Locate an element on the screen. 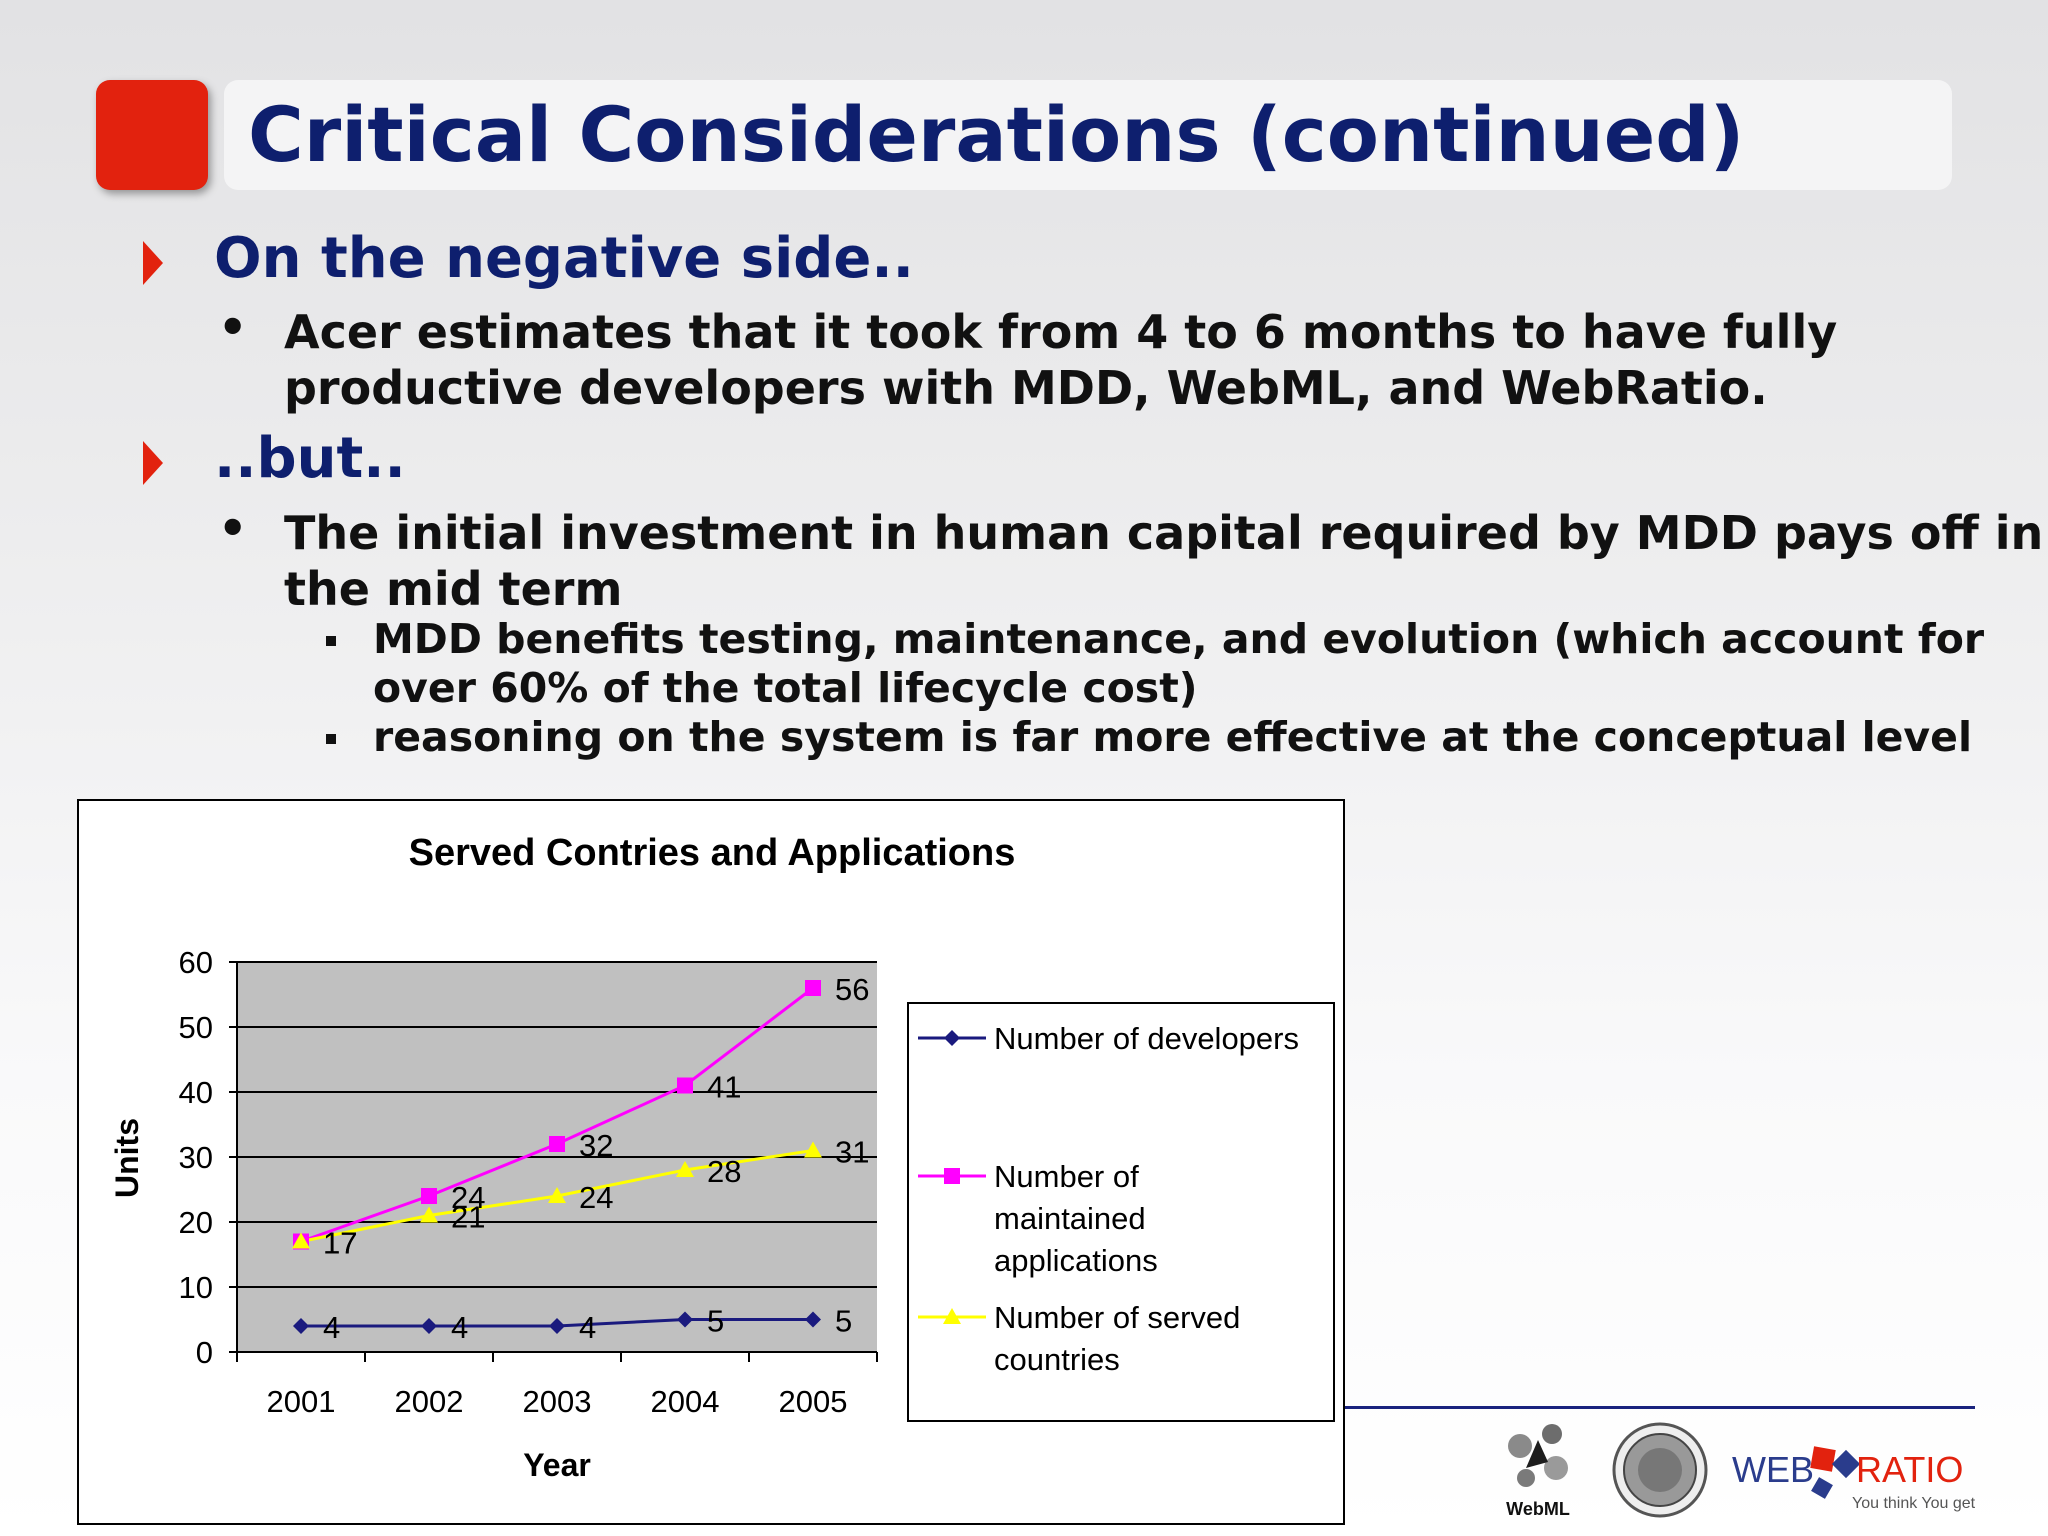 This screenshot has width=2048, height=1536. webml-label: WebML is located at coordinates (1538, 1509).